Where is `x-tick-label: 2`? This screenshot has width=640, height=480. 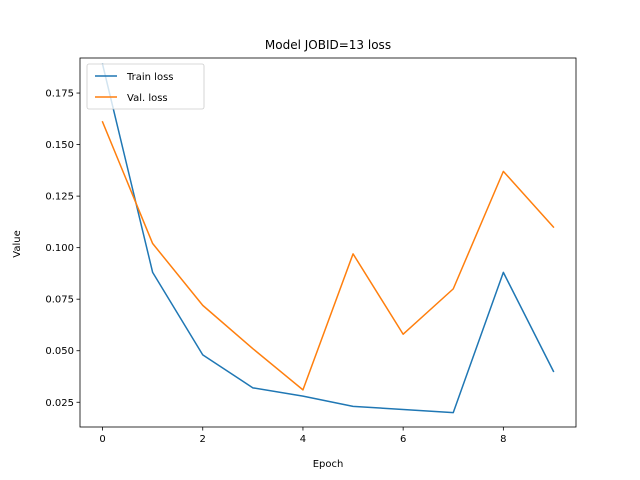 x-tick-label: 2 is located at coordinates (203, 439).